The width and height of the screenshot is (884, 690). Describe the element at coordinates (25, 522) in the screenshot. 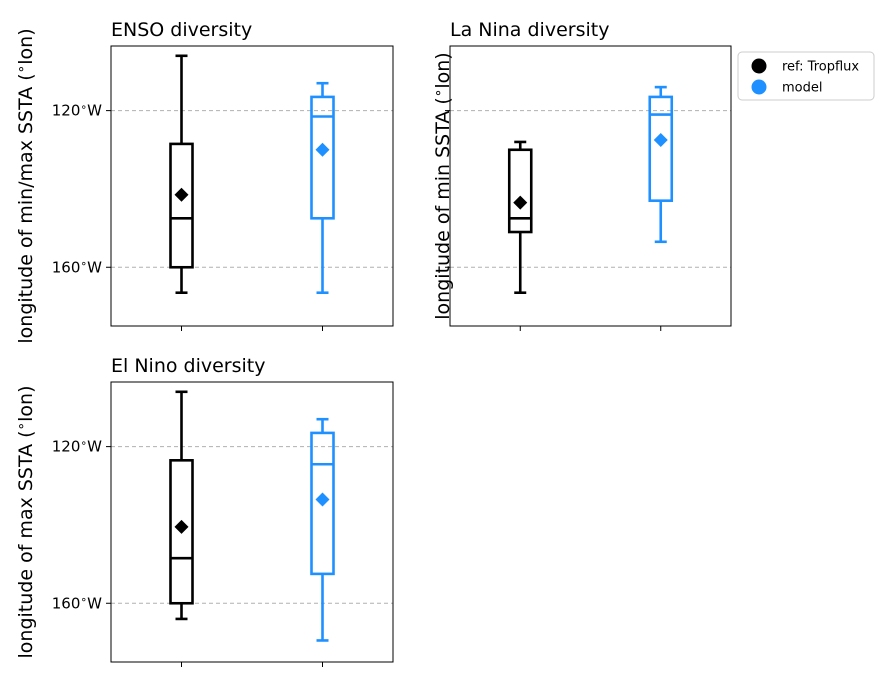

I see `y-axis-label: longitude of max SSTA (∘lon)` at that location.